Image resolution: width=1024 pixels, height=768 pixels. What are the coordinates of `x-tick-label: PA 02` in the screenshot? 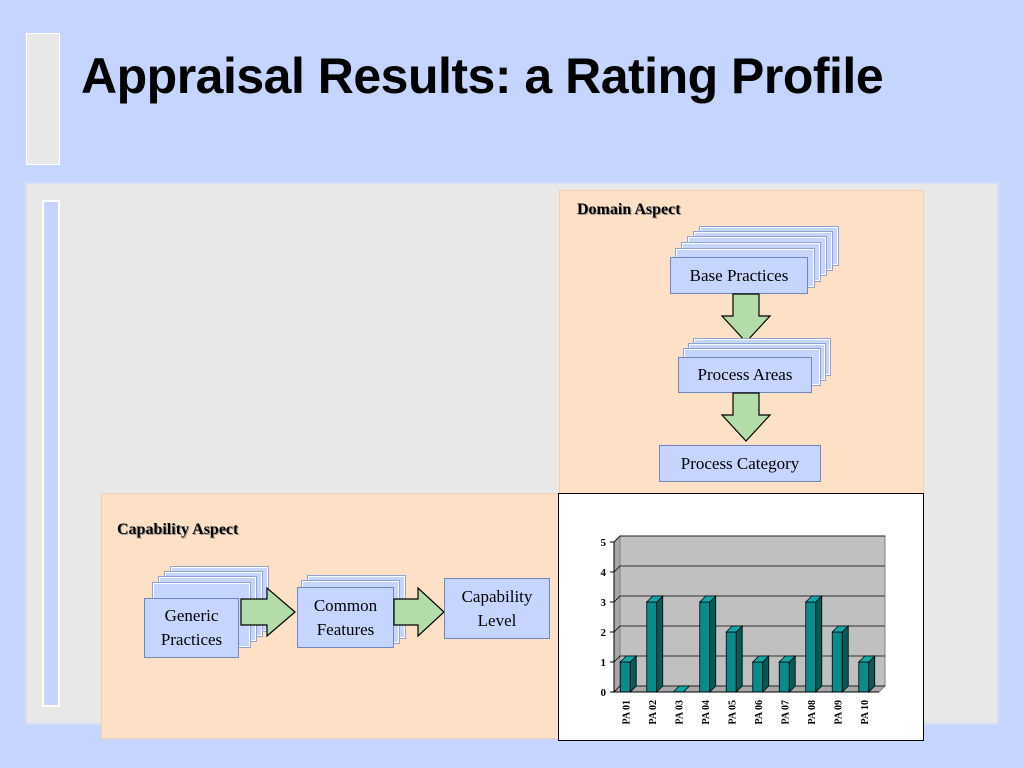 It's located at (653, 712).